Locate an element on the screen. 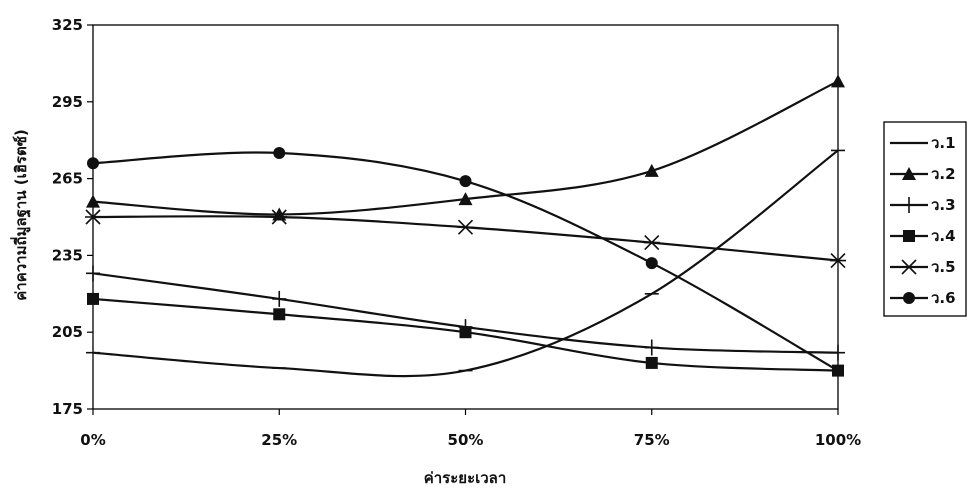  legend: ว.1 ว.2 ว.3 ว.4 ว.5 ว.6 is located at coordinates (925, 219).